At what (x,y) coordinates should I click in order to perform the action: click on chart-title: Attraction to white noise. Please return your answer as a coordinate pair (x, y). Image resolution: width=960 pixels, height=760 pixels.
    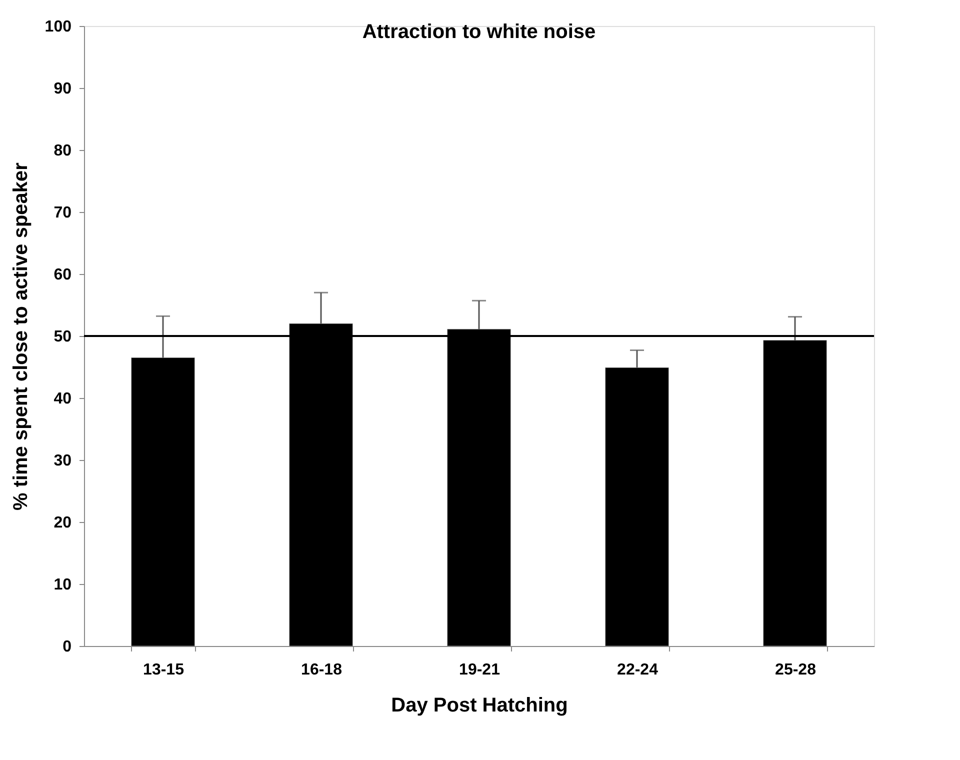
    Looking at the image, I should click on (479, 32).